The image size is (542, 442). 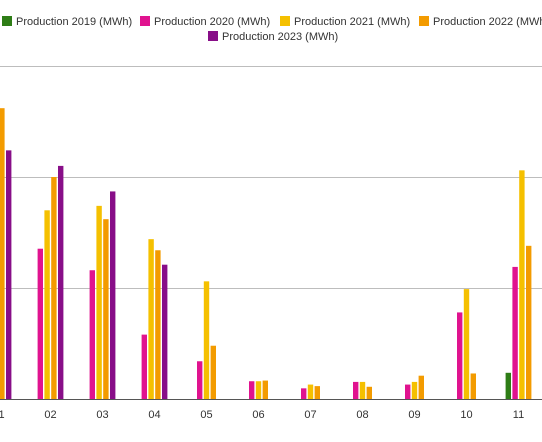 I want to click on x-tick-label: 03, so click(x=102, y=415).